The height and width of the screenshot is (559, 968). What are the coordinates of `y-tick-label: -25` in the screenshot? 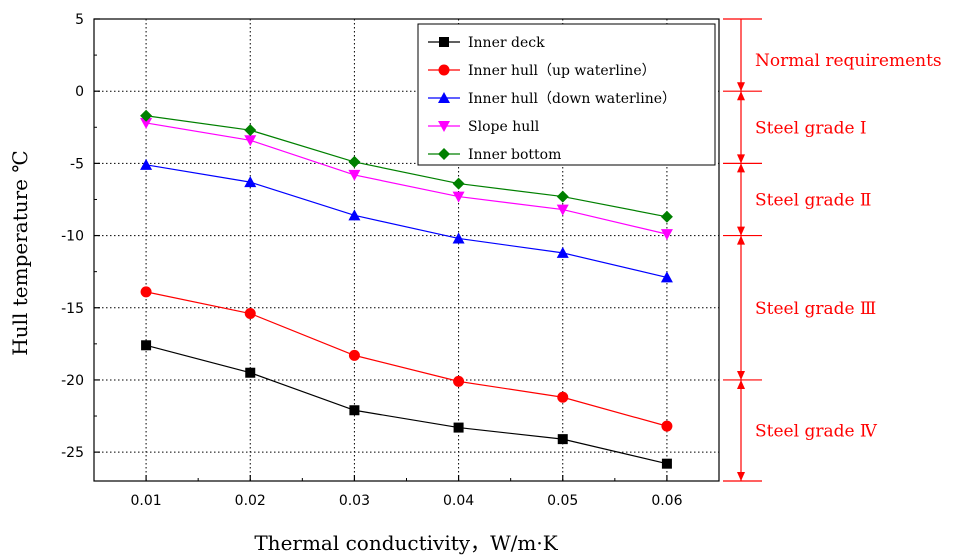 It's located at (72, 453).